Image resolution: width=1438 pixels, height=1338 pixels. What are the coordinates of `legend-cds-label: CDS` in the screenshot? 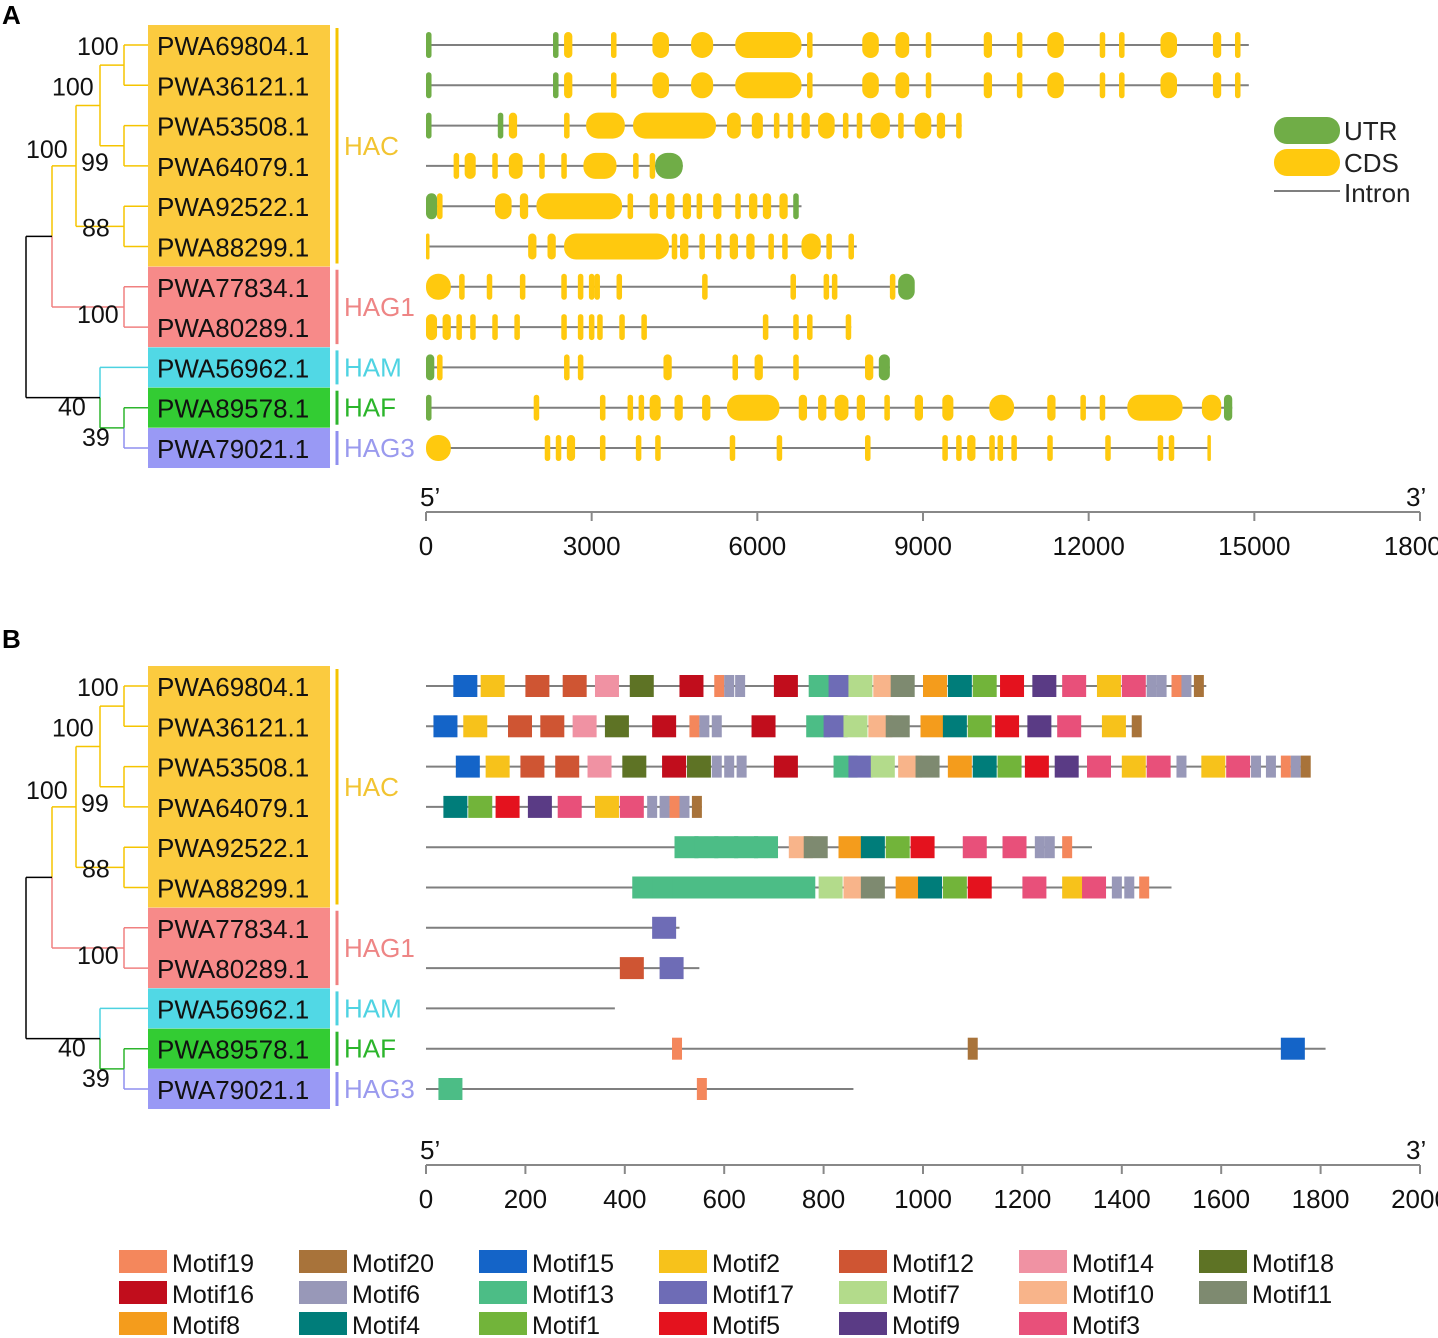 It's located at (1371, 163).